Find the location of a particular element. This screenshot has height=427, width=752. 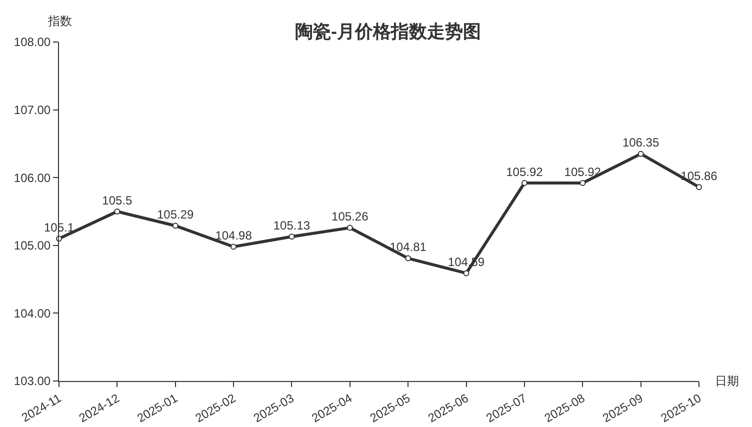

chart-title: 陶瓷-月价格指数走势图 is located at coordinates (388, 31).